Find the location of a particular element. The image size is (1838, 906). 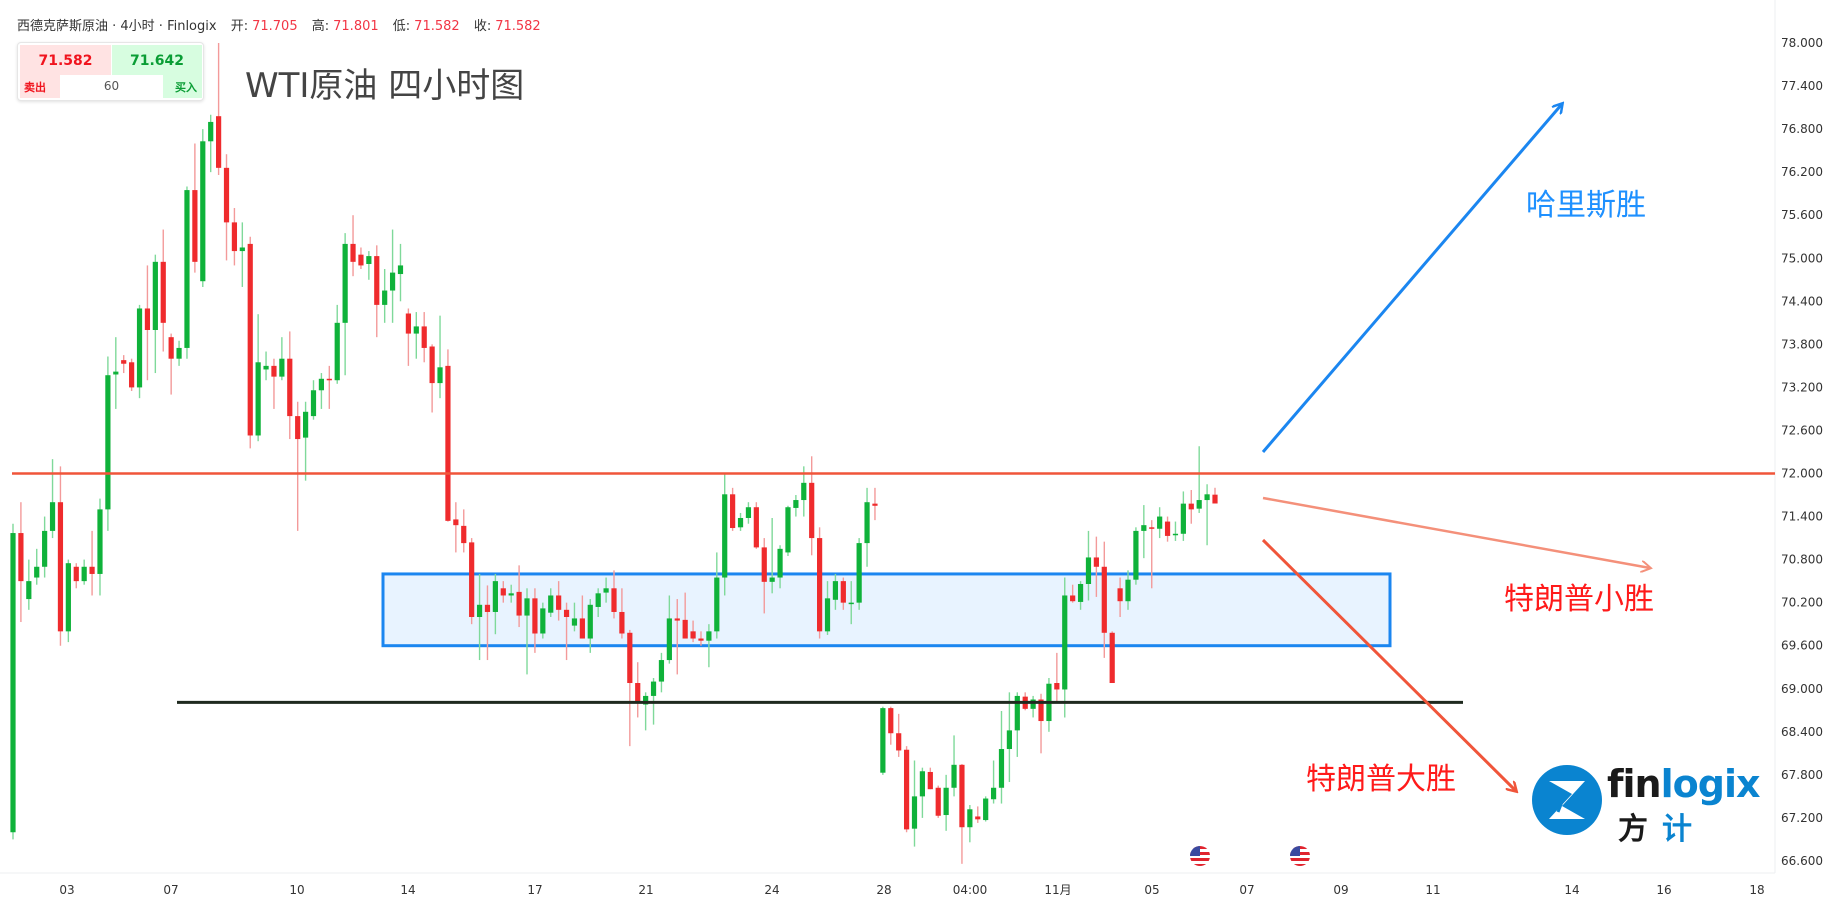

trump-big-label: 特朗普大胜 is located at coordinates (1381, 779).